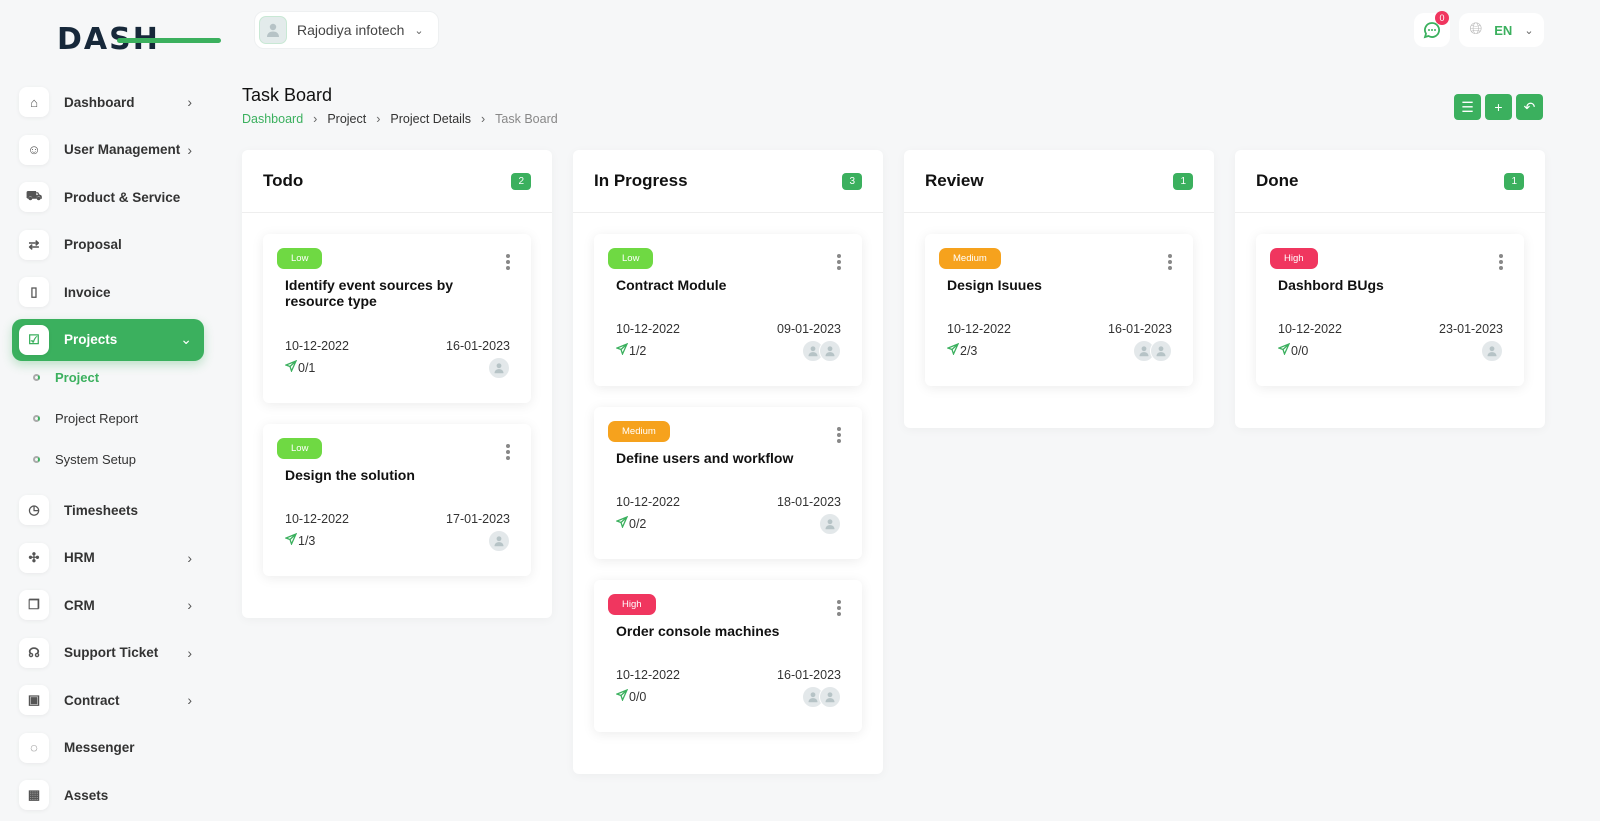 This screenshot has height=821, width=1600. I want to click on task-title: Identify event sources by resource type, so click(369, 293).